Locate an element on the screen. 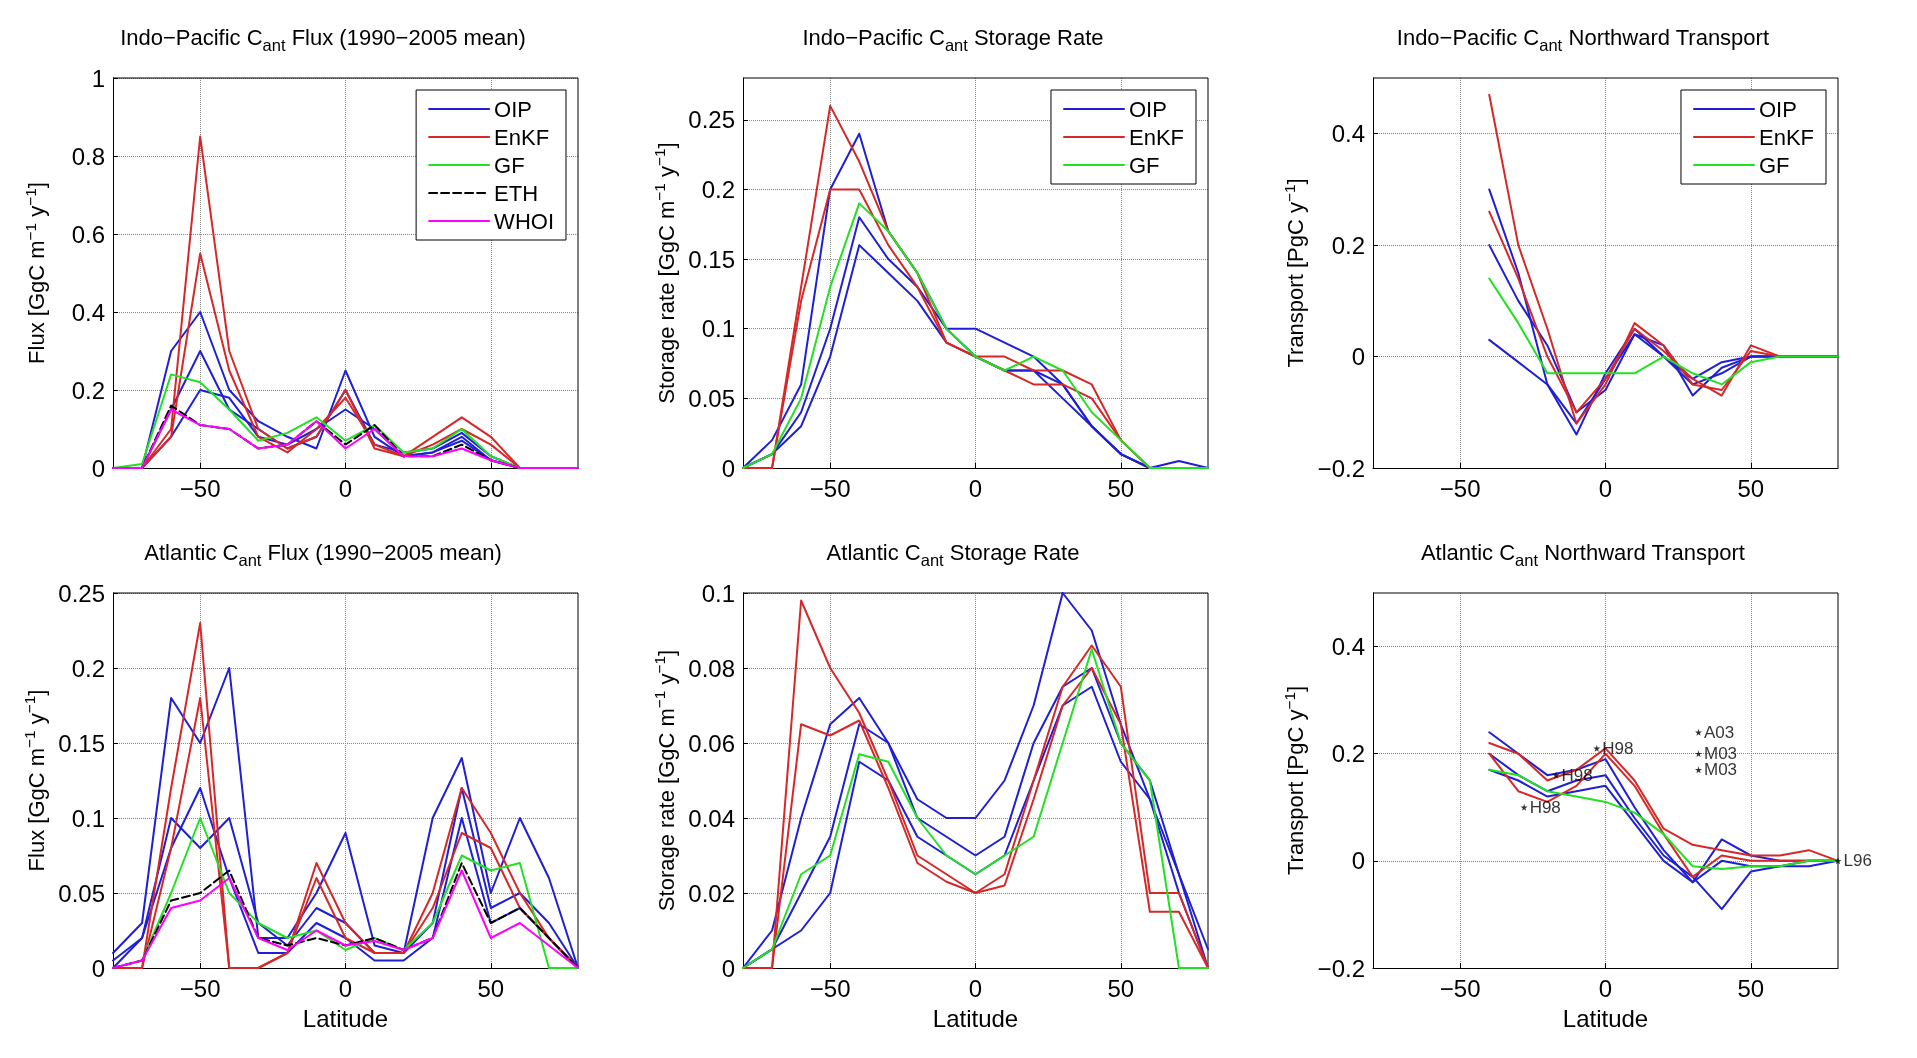 This screenshot has width=1917, height=1058. y-tick-label: 1 is located at coordinates (98, 78).